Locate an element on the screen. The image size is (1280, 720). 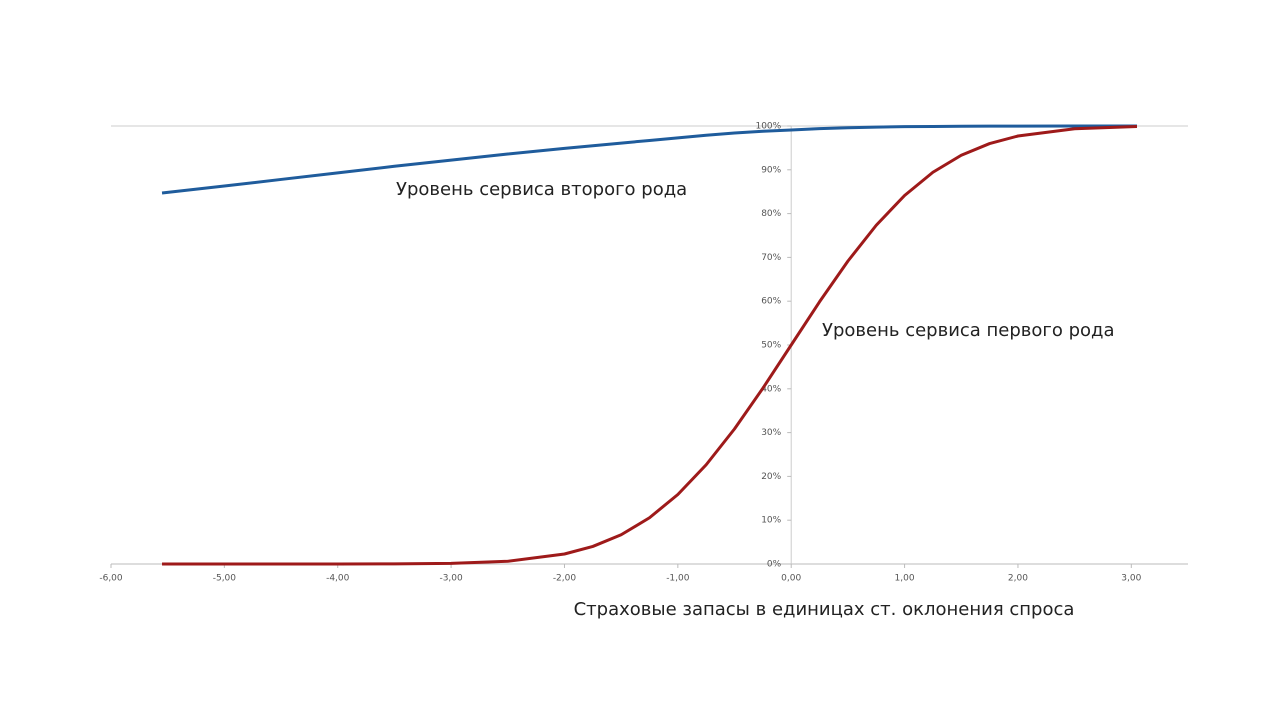
y-tick-label: 30% is located at coordinates (771, 433).